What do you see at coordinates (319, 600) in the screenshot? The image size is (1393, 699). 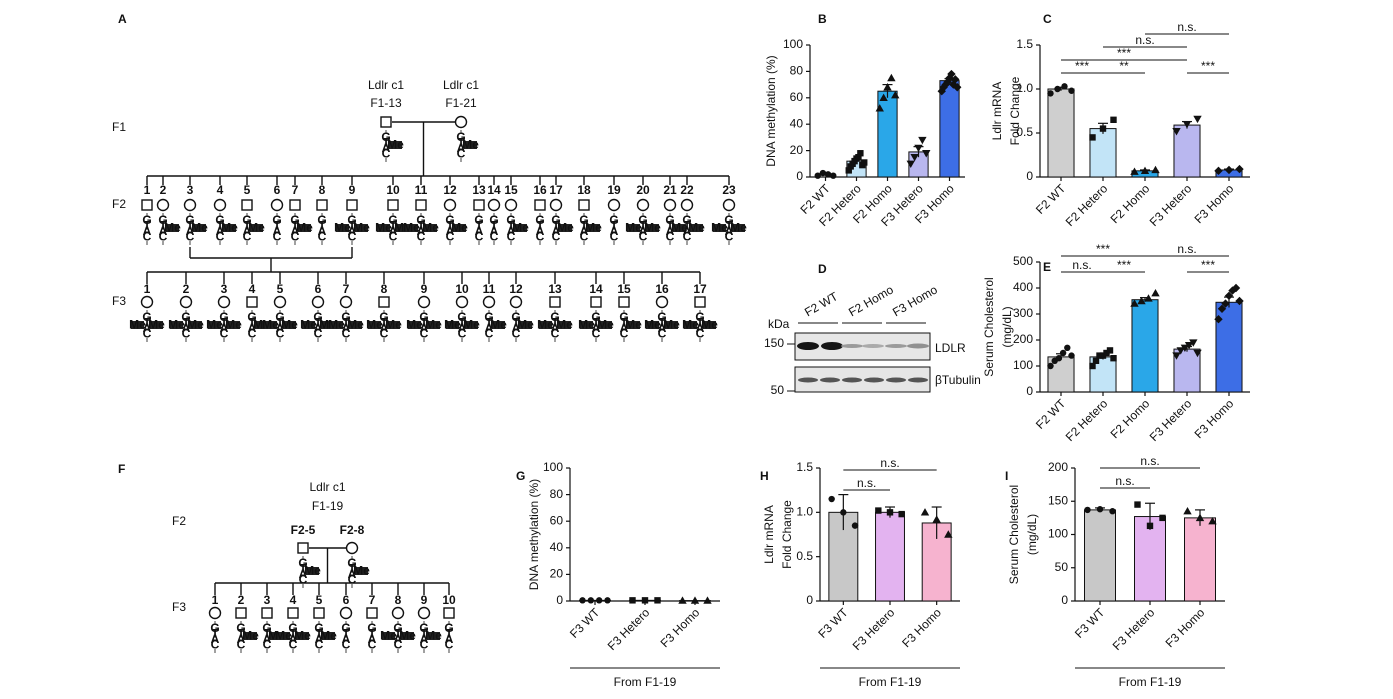 I see `individual-number: 5` at bounding box center [319, 600].